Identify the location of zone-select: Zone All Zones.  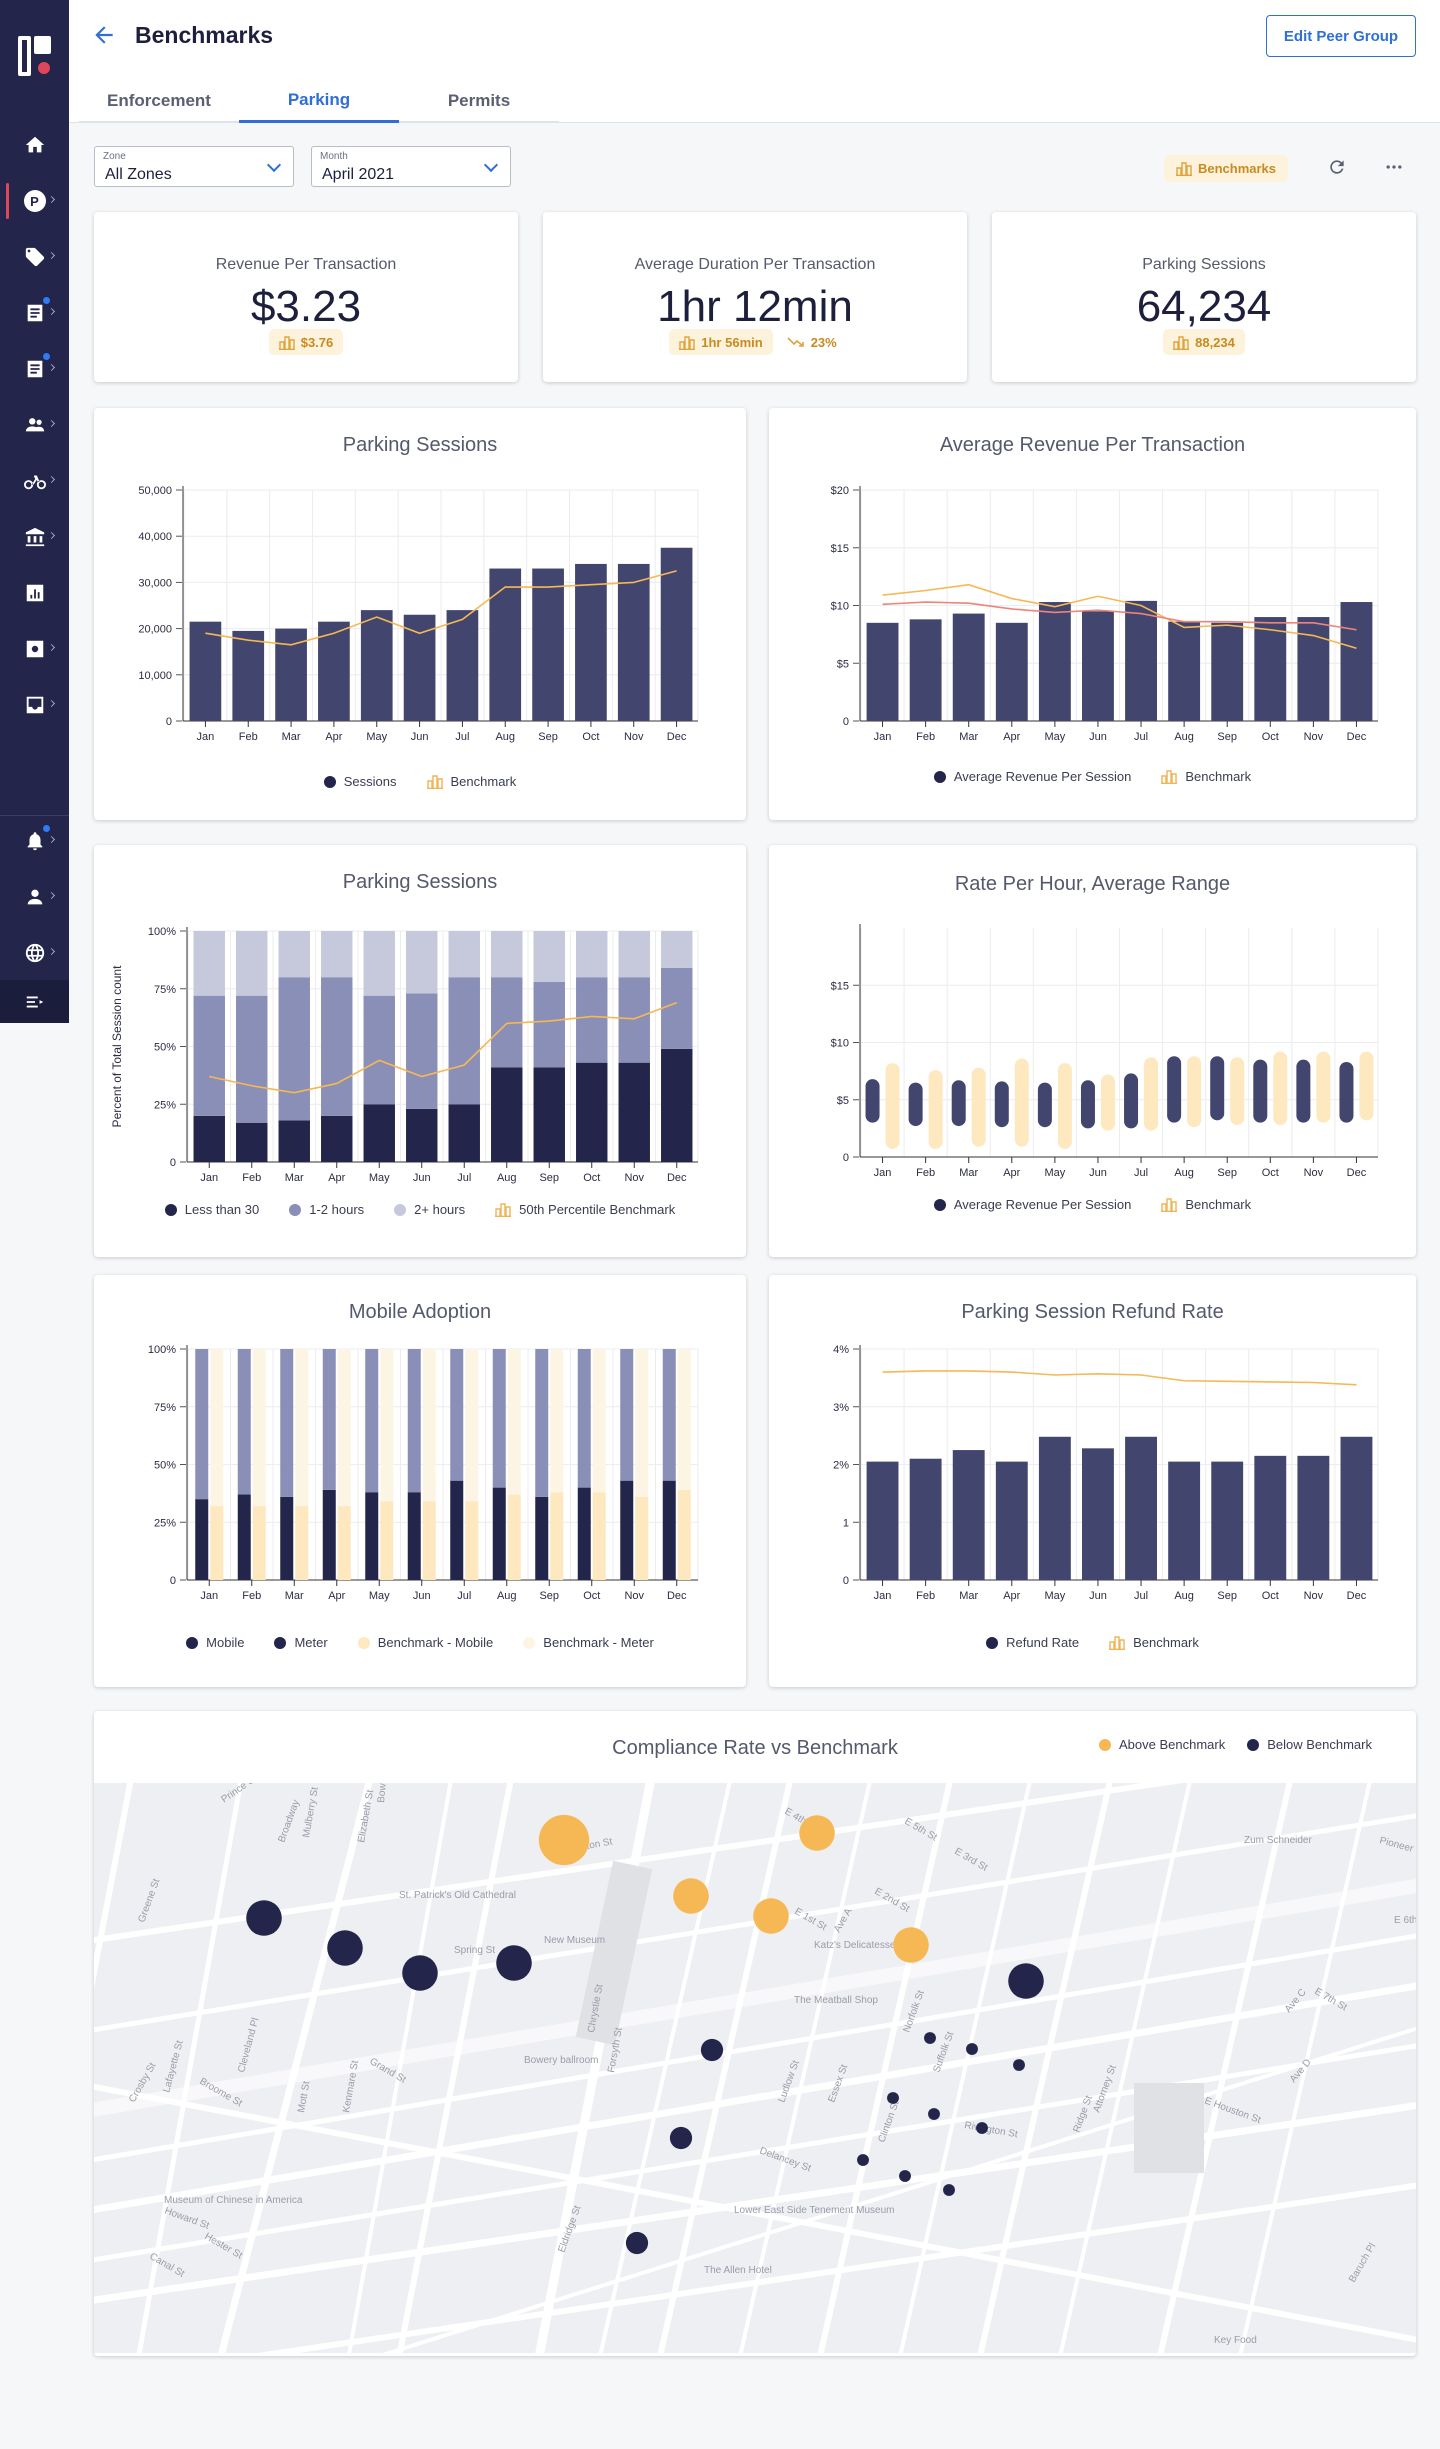
(194, 166).